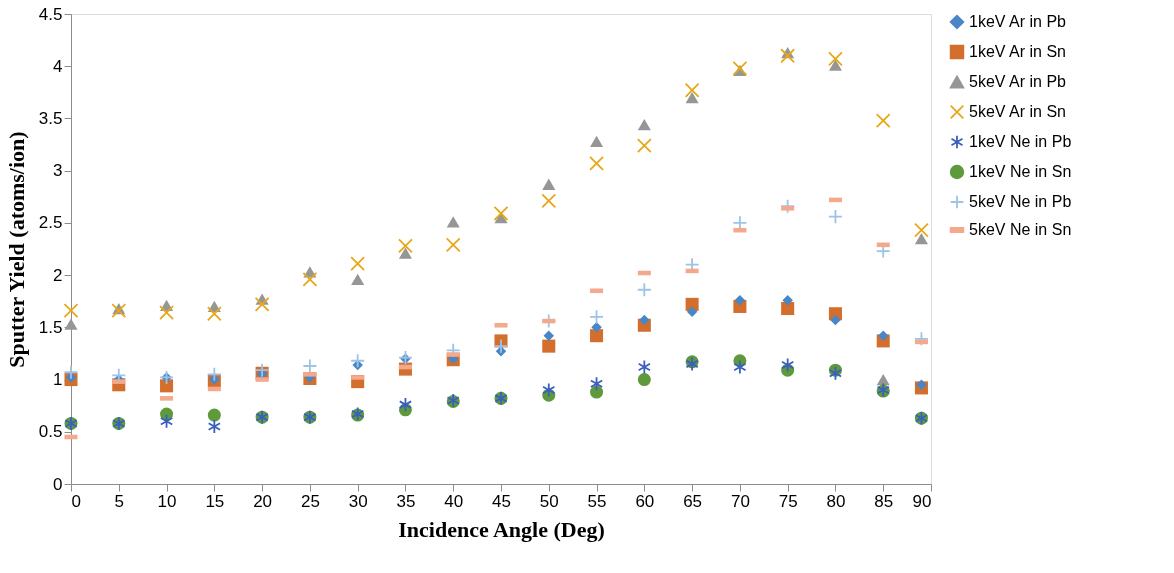 The image size is (1174, 573). I want to click on legend-label: 5keV Ne in Sn, so click(1020, 229).